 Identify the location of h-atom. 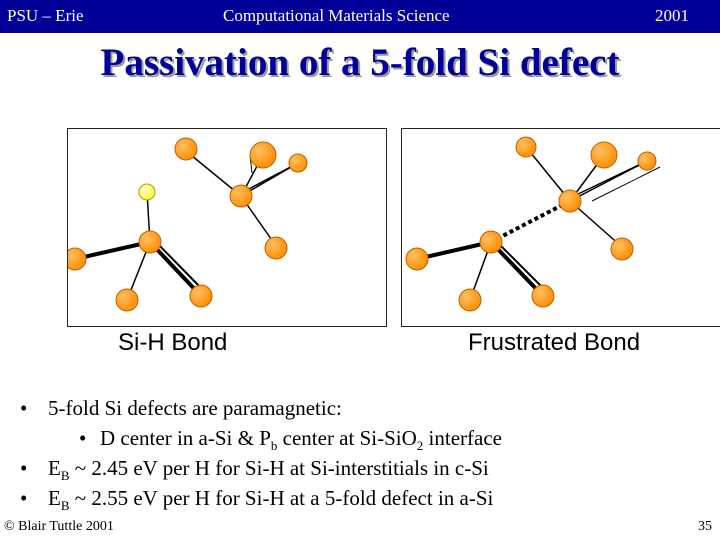
(147, 192).